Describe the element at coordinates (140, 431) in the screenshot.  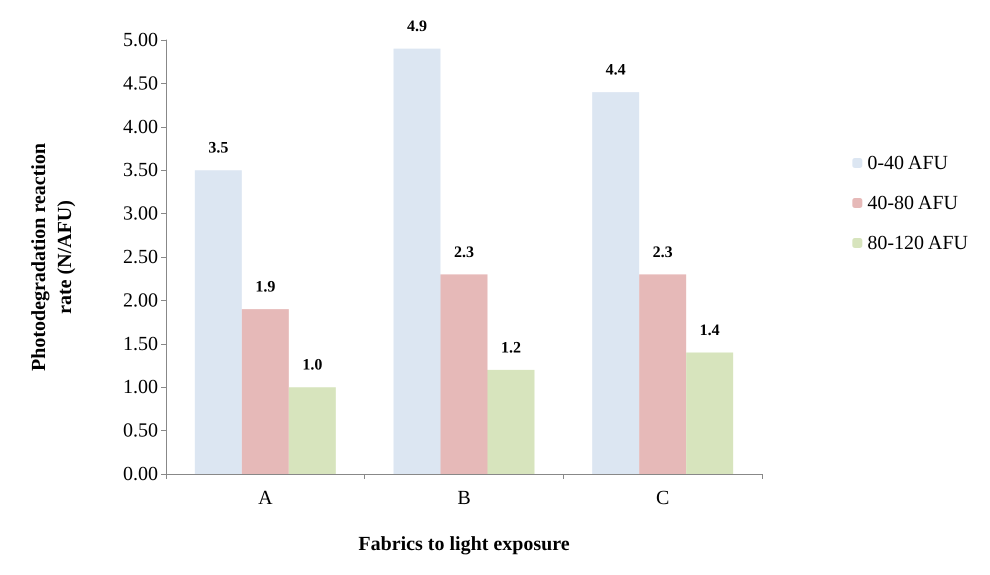
I see `y-tick-label: 0.50` at that location.